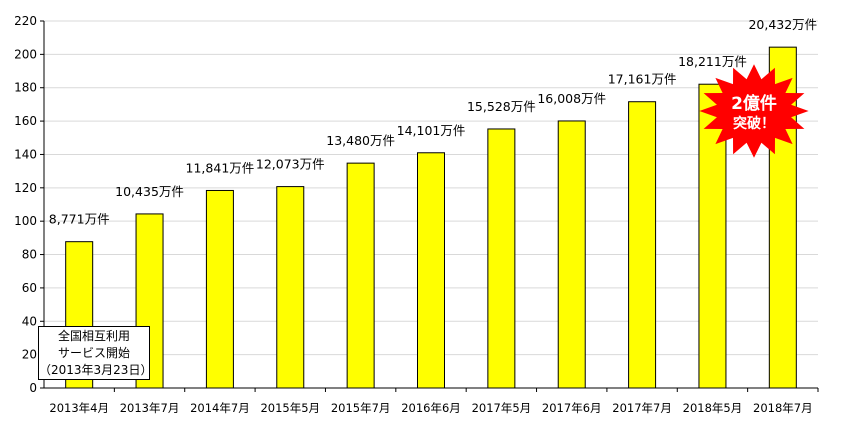  What do you see at coordinates (29, 255) in the screenshot?
I see `y-tick-label: 80` at bounding box center [29, 255].